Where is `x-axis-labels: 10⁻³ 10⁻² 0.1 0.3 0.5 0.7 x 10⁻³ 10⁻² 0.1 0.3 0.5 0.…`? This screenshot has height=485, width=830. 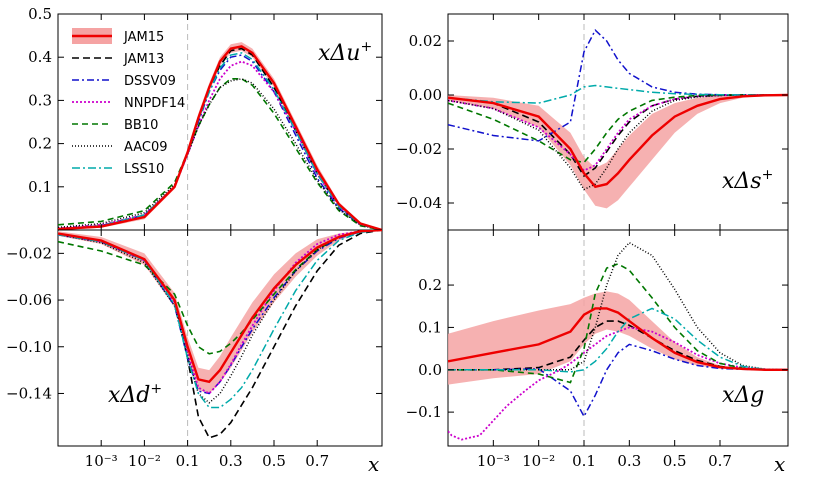
x-axis-labels: 10⁻³ 10⁻² 0.1 0.3 0.5 0.7 x 10⁻³ 10⁻² 0.1 0.3 0.5 0.… is located at coordinates (435, 464).